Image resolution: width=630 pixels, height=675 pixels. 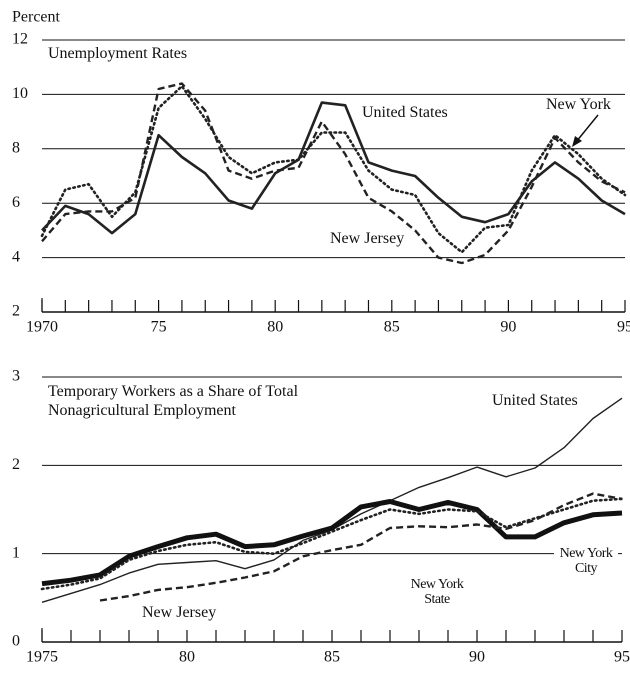 I want to click on series-label: New York City, so click(x=586, y=561).